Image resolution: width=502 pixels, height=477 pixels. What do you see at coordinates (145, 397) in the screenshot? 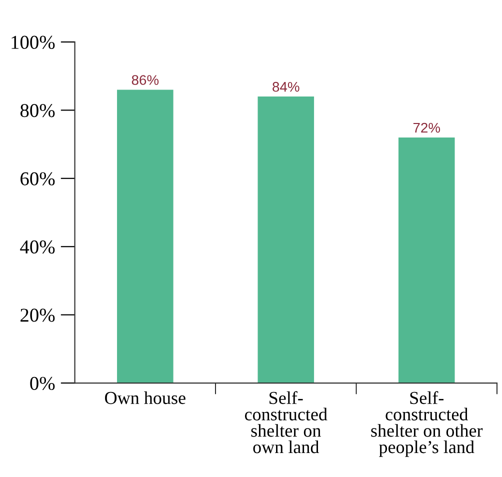
I see `x-tick-label: Own house` at bounding box center [145, 397].